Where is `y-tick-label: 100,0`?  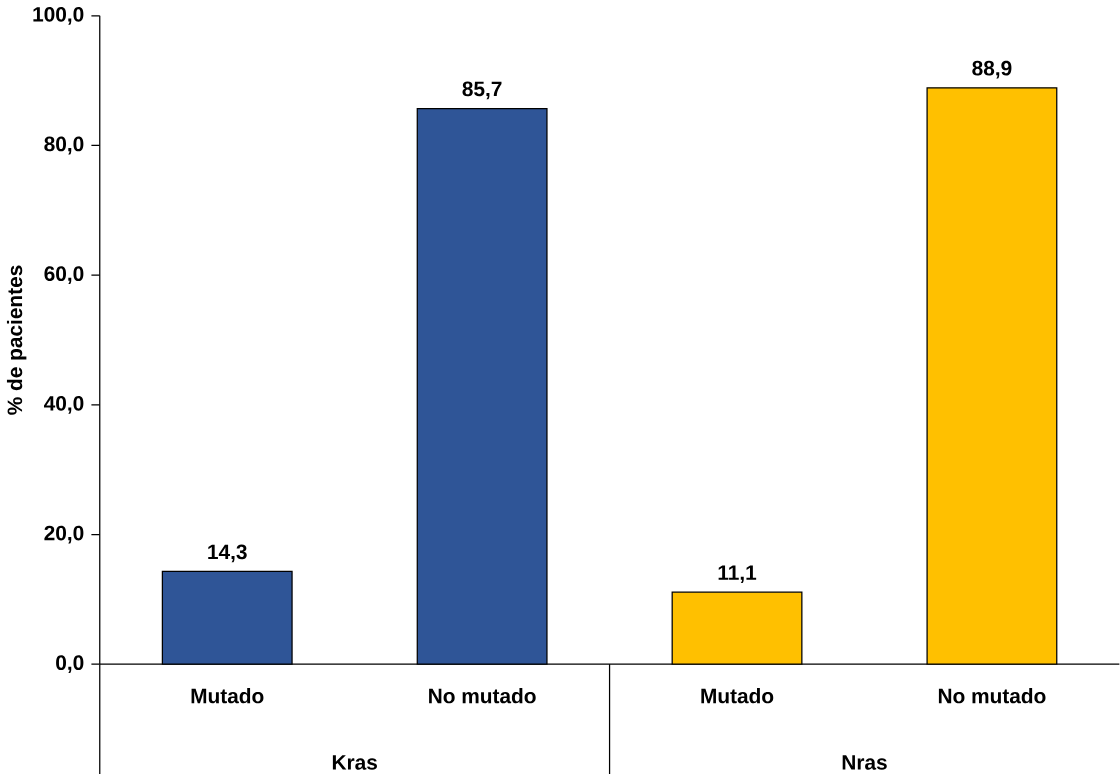
y-tick-label: 100,0 is located at coordinates (58, 16).